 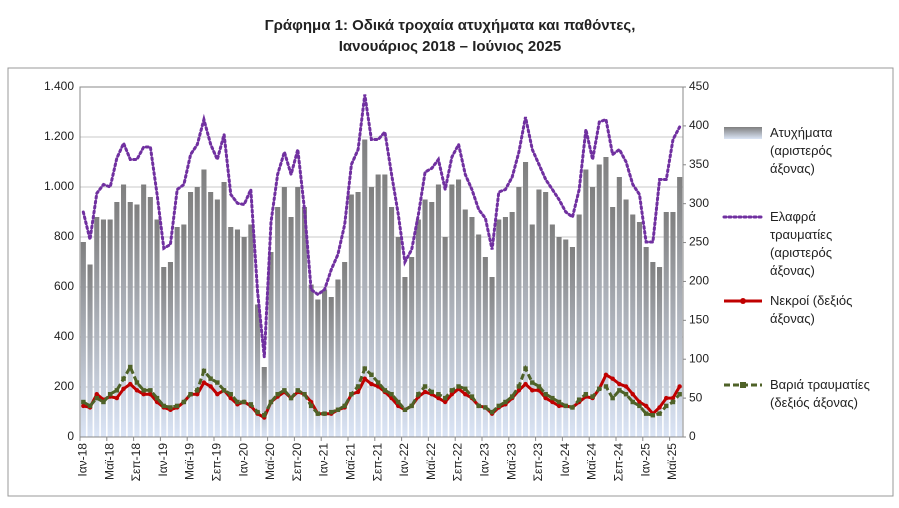 What do you see at coordinates (699, 242) in the screenshot?
I see `y2-tick-label: 250` at bounding box center [699, 242].